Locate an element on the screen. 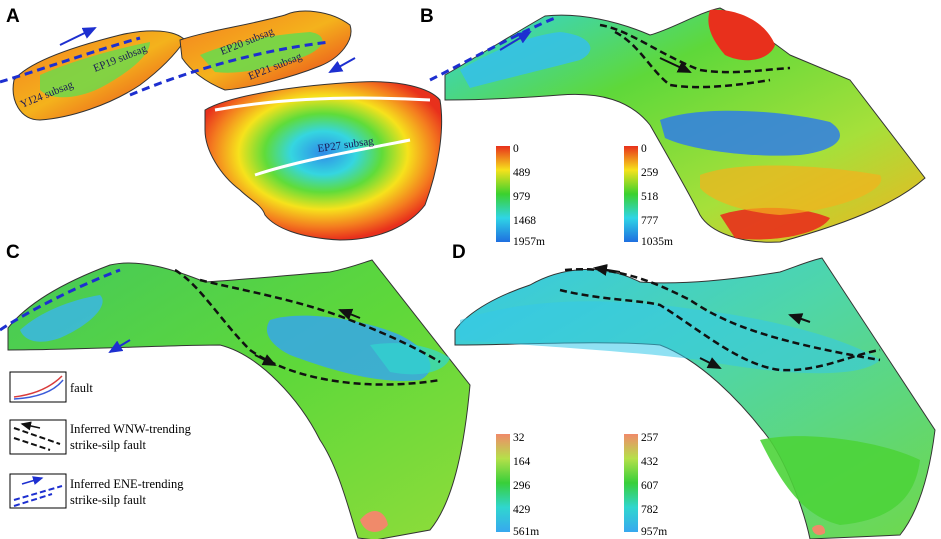 This screenshot has height=539, width=941. map-b-red-bottom is located at coordinates (775, 223).